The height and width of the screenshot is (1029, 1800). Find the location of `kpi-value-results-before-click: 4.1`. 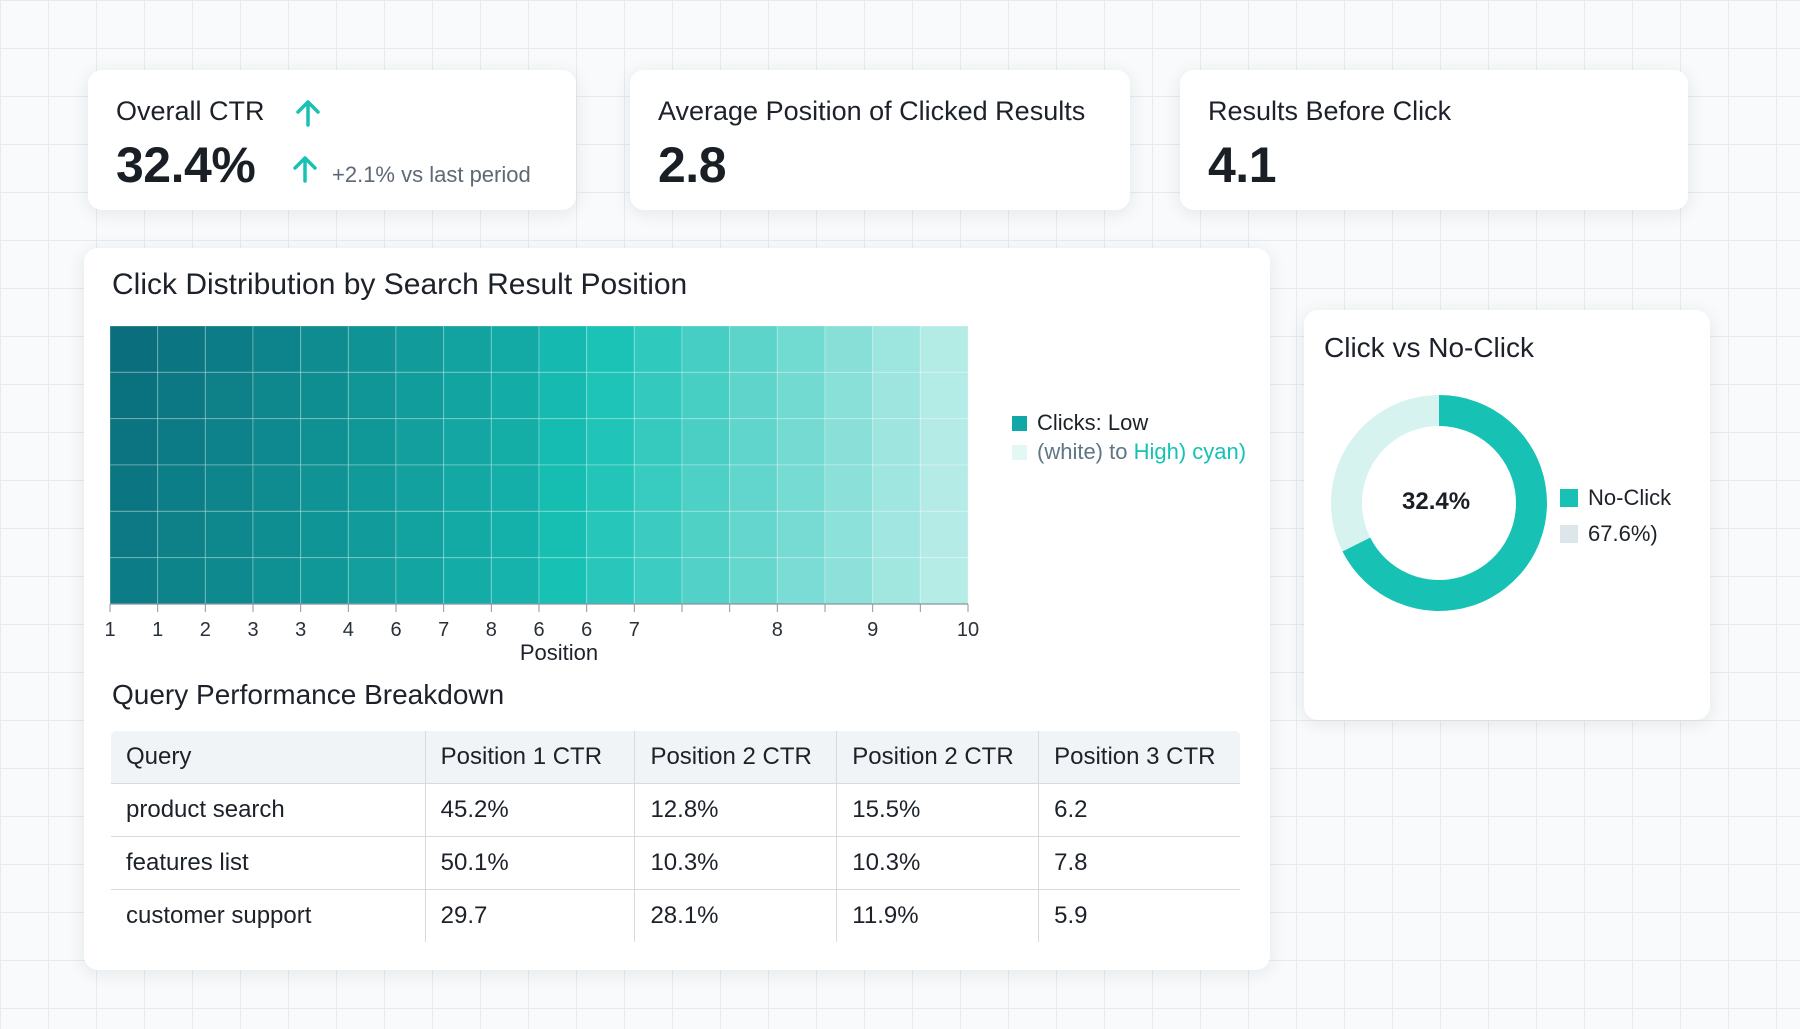

kpi-value-results-before-click: 4.1 is located at coordinates (1242, 165).